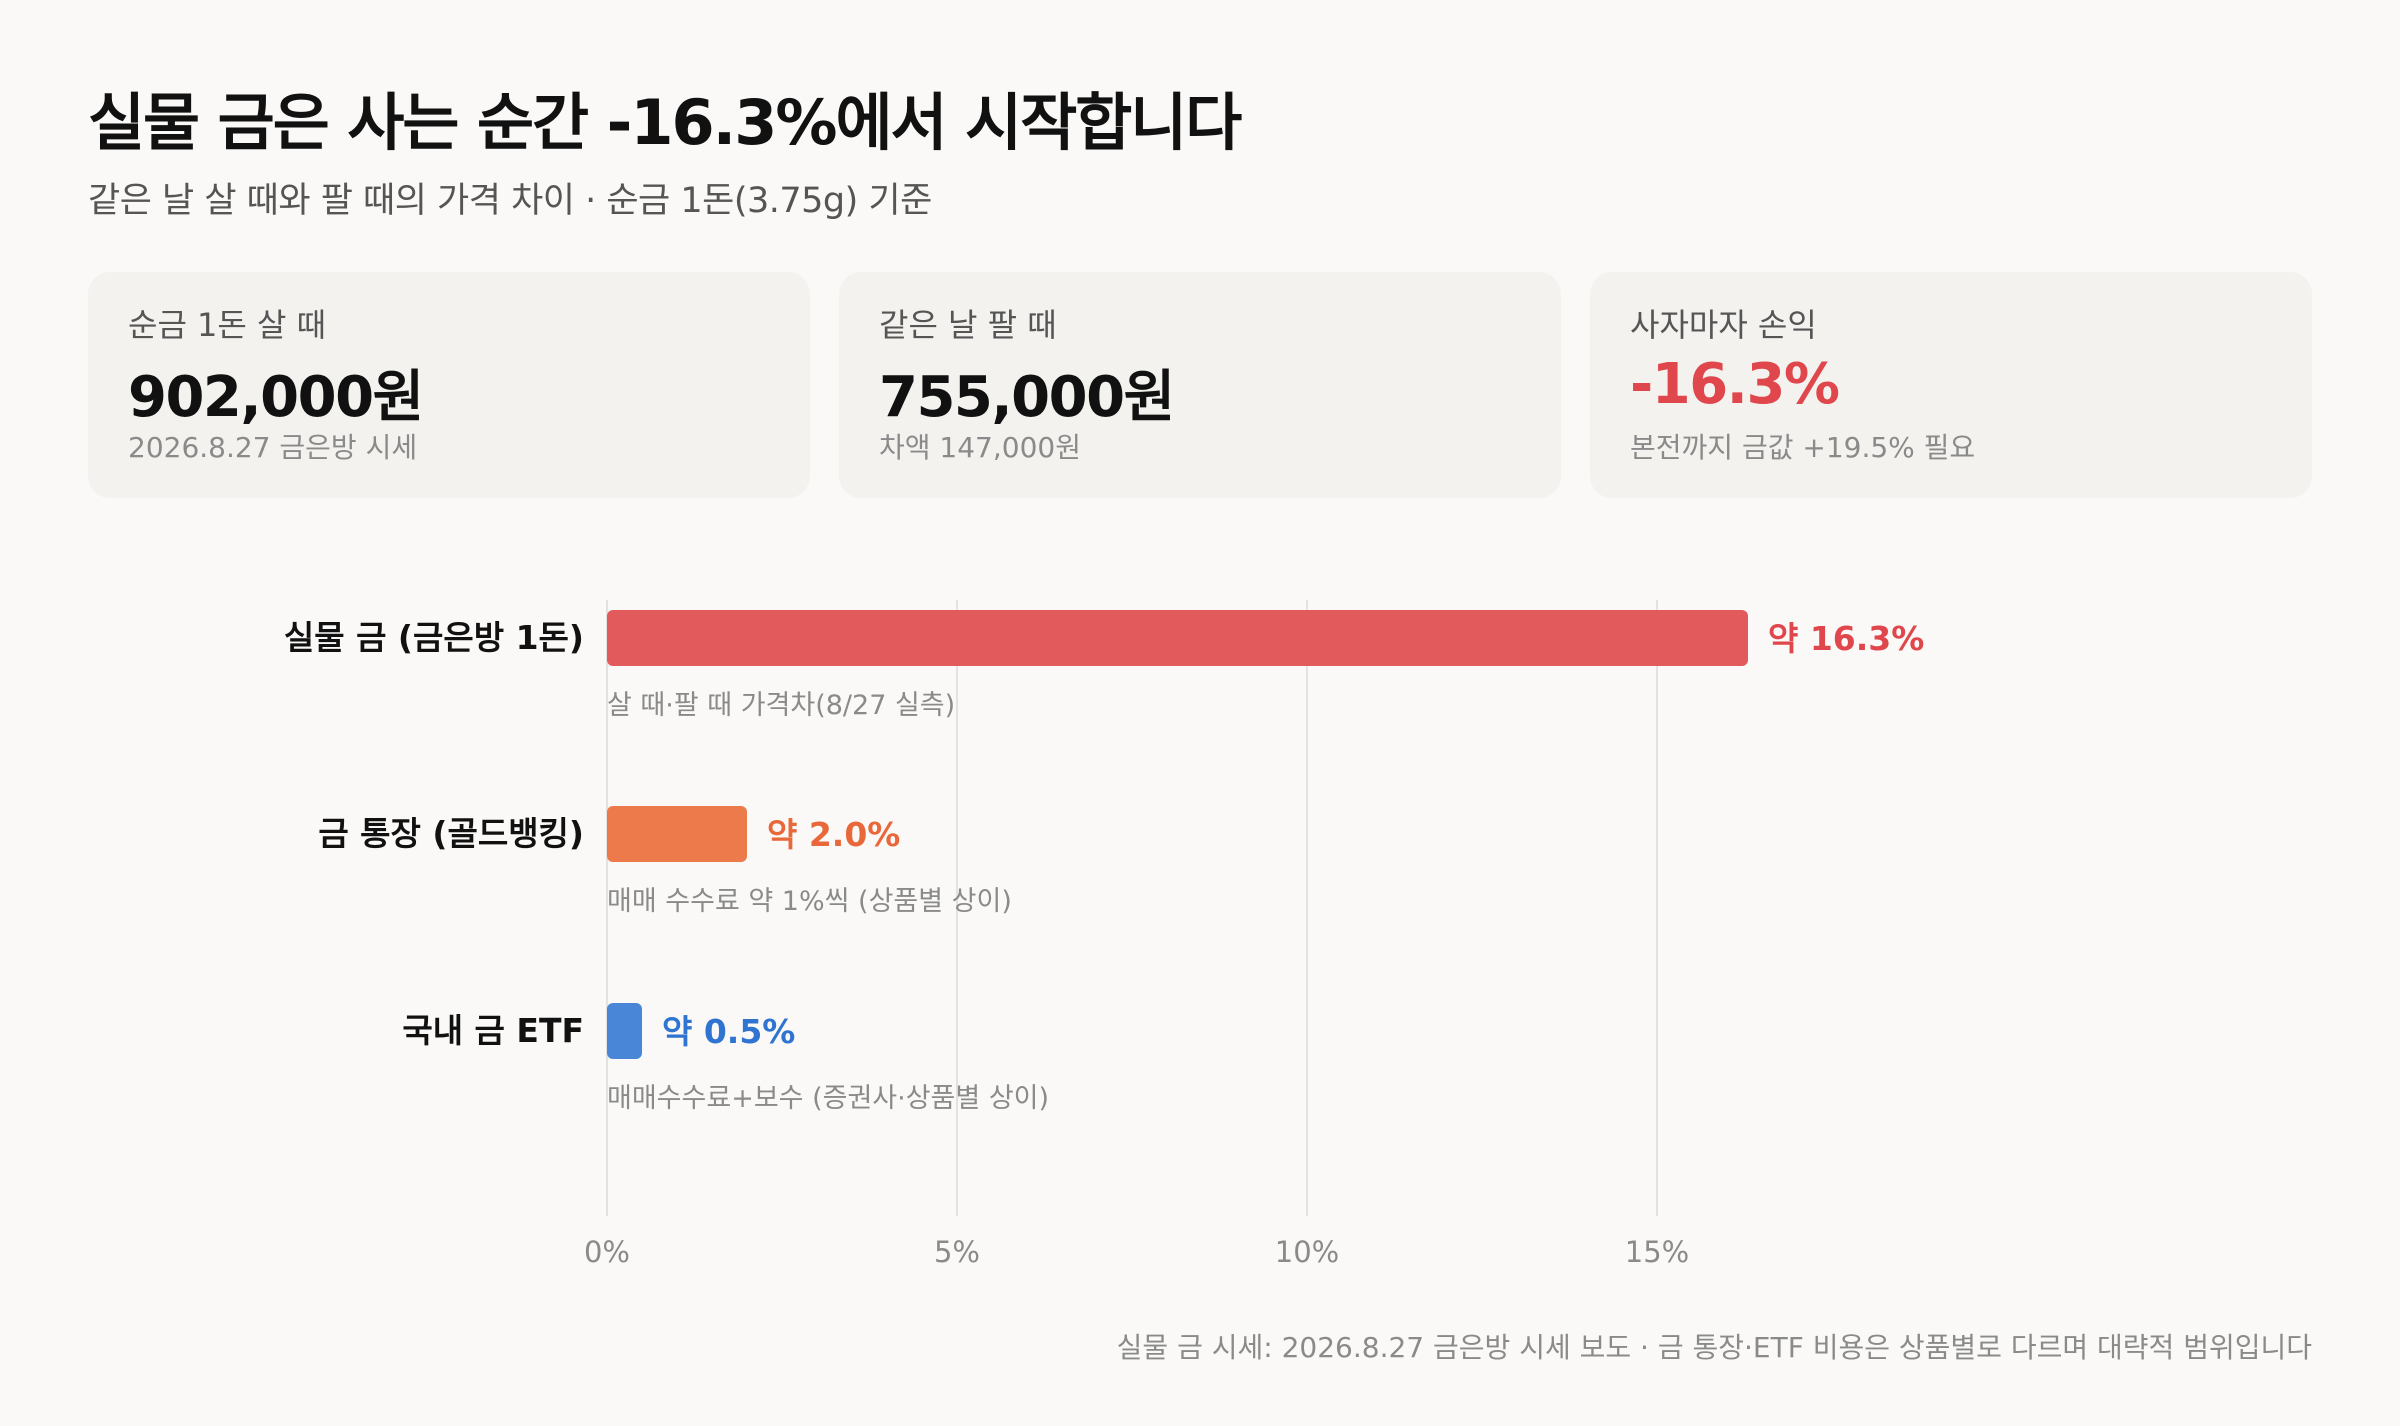  I want to click on card-sell-price: 같은 날 팔 때 755,000원 차액 147,000원, so click(1200, 385).